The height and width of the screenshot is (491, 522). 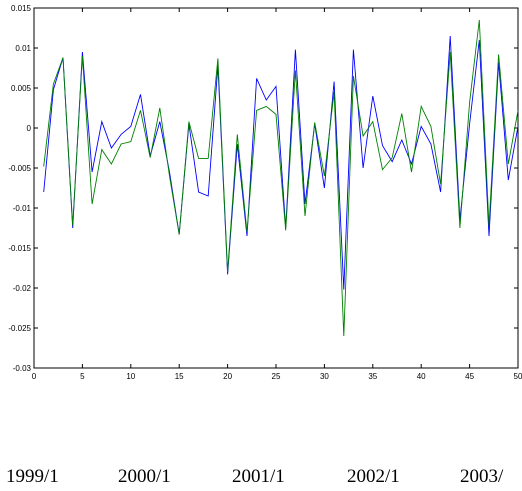 I want to click on x-tick-label: 5, so click(x=82, y=376).